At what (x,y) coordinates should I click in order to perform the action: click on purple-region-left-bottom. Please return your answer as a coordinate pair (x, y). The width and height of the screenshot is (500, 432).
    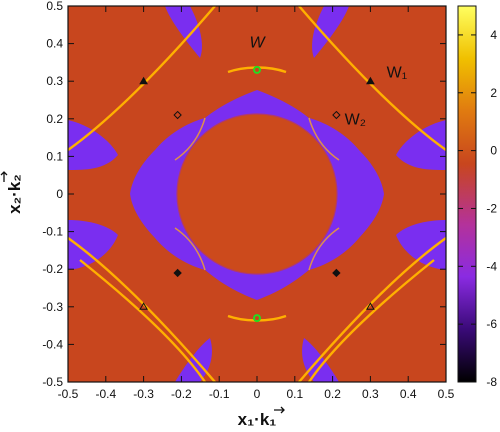
    Looking at the image, I should click on (93, 245).